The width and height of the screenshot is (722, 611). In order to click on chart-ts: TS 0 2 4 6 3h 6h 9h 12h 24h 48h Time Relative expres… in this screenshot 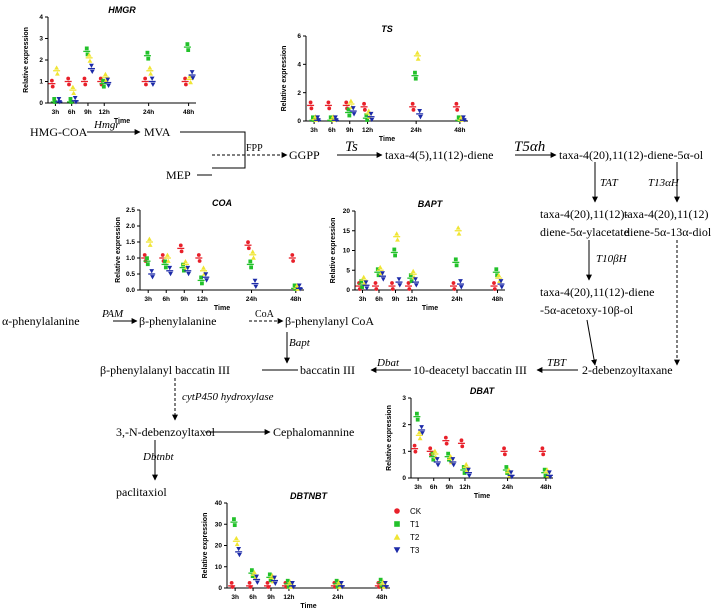, I will do `click(374, 83)`.